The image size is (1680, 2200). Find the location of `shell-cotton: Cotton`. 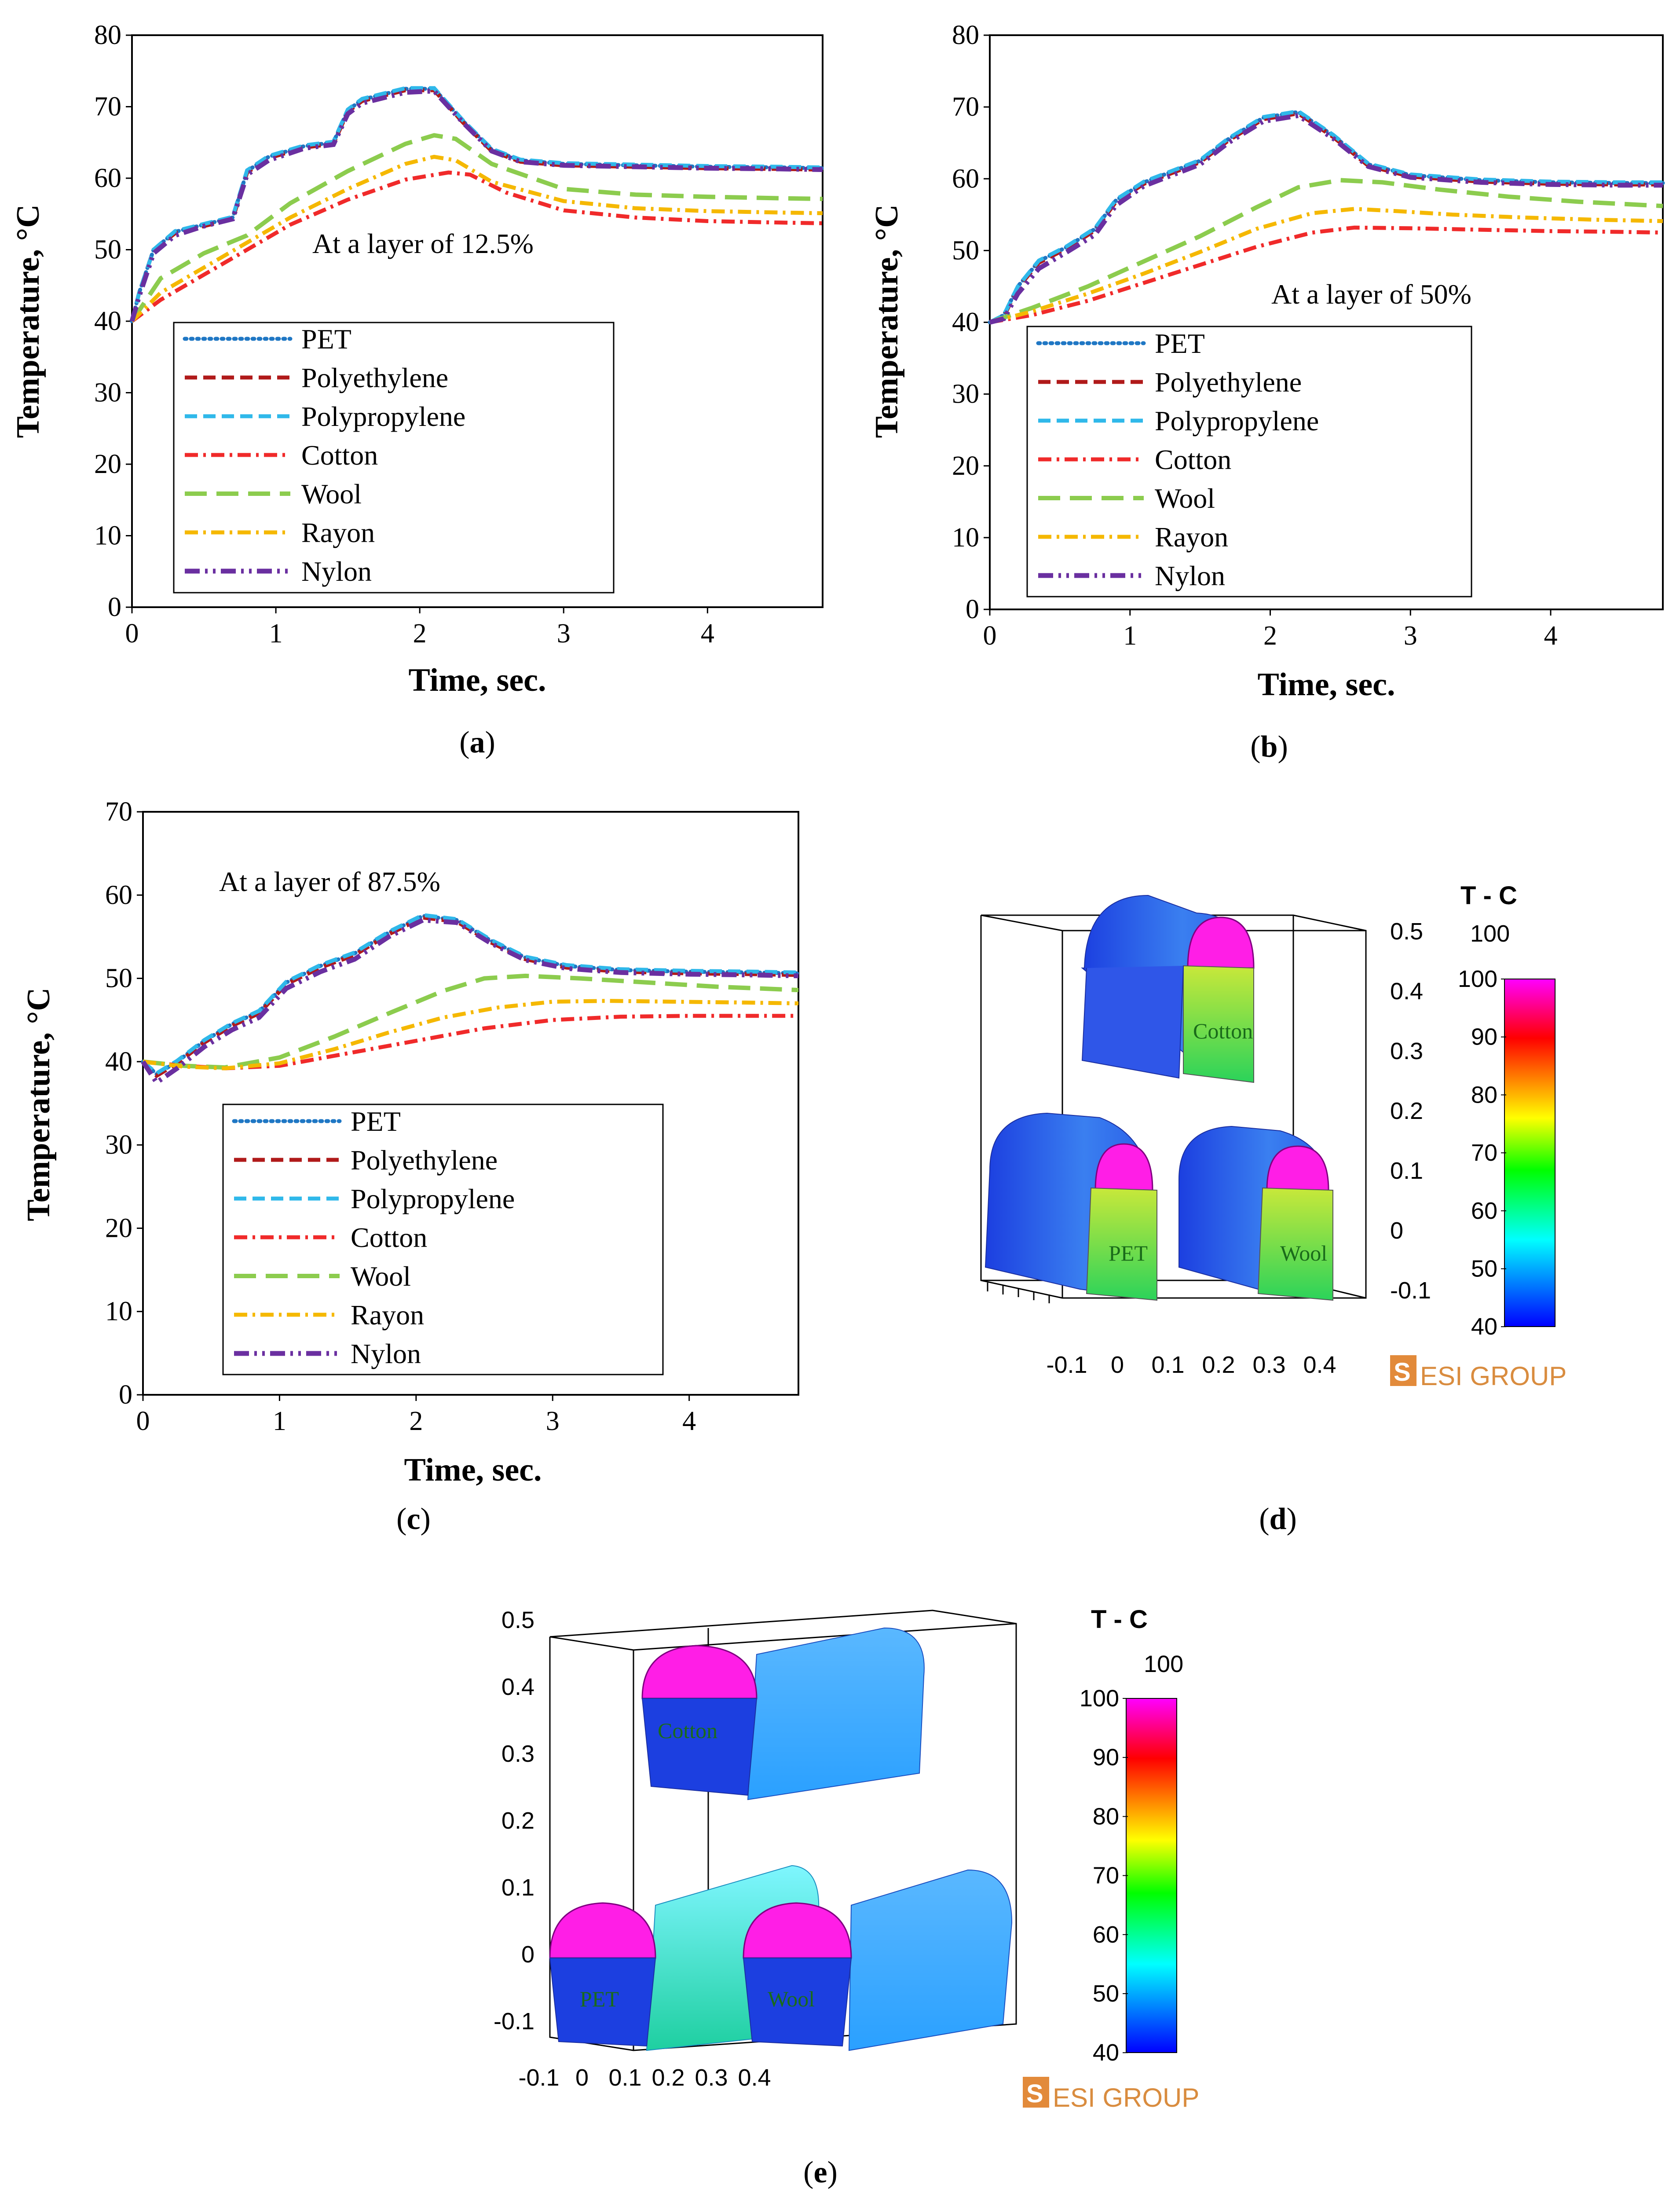

shell-cotton: Cotton is located at coordinates (1168, 989).